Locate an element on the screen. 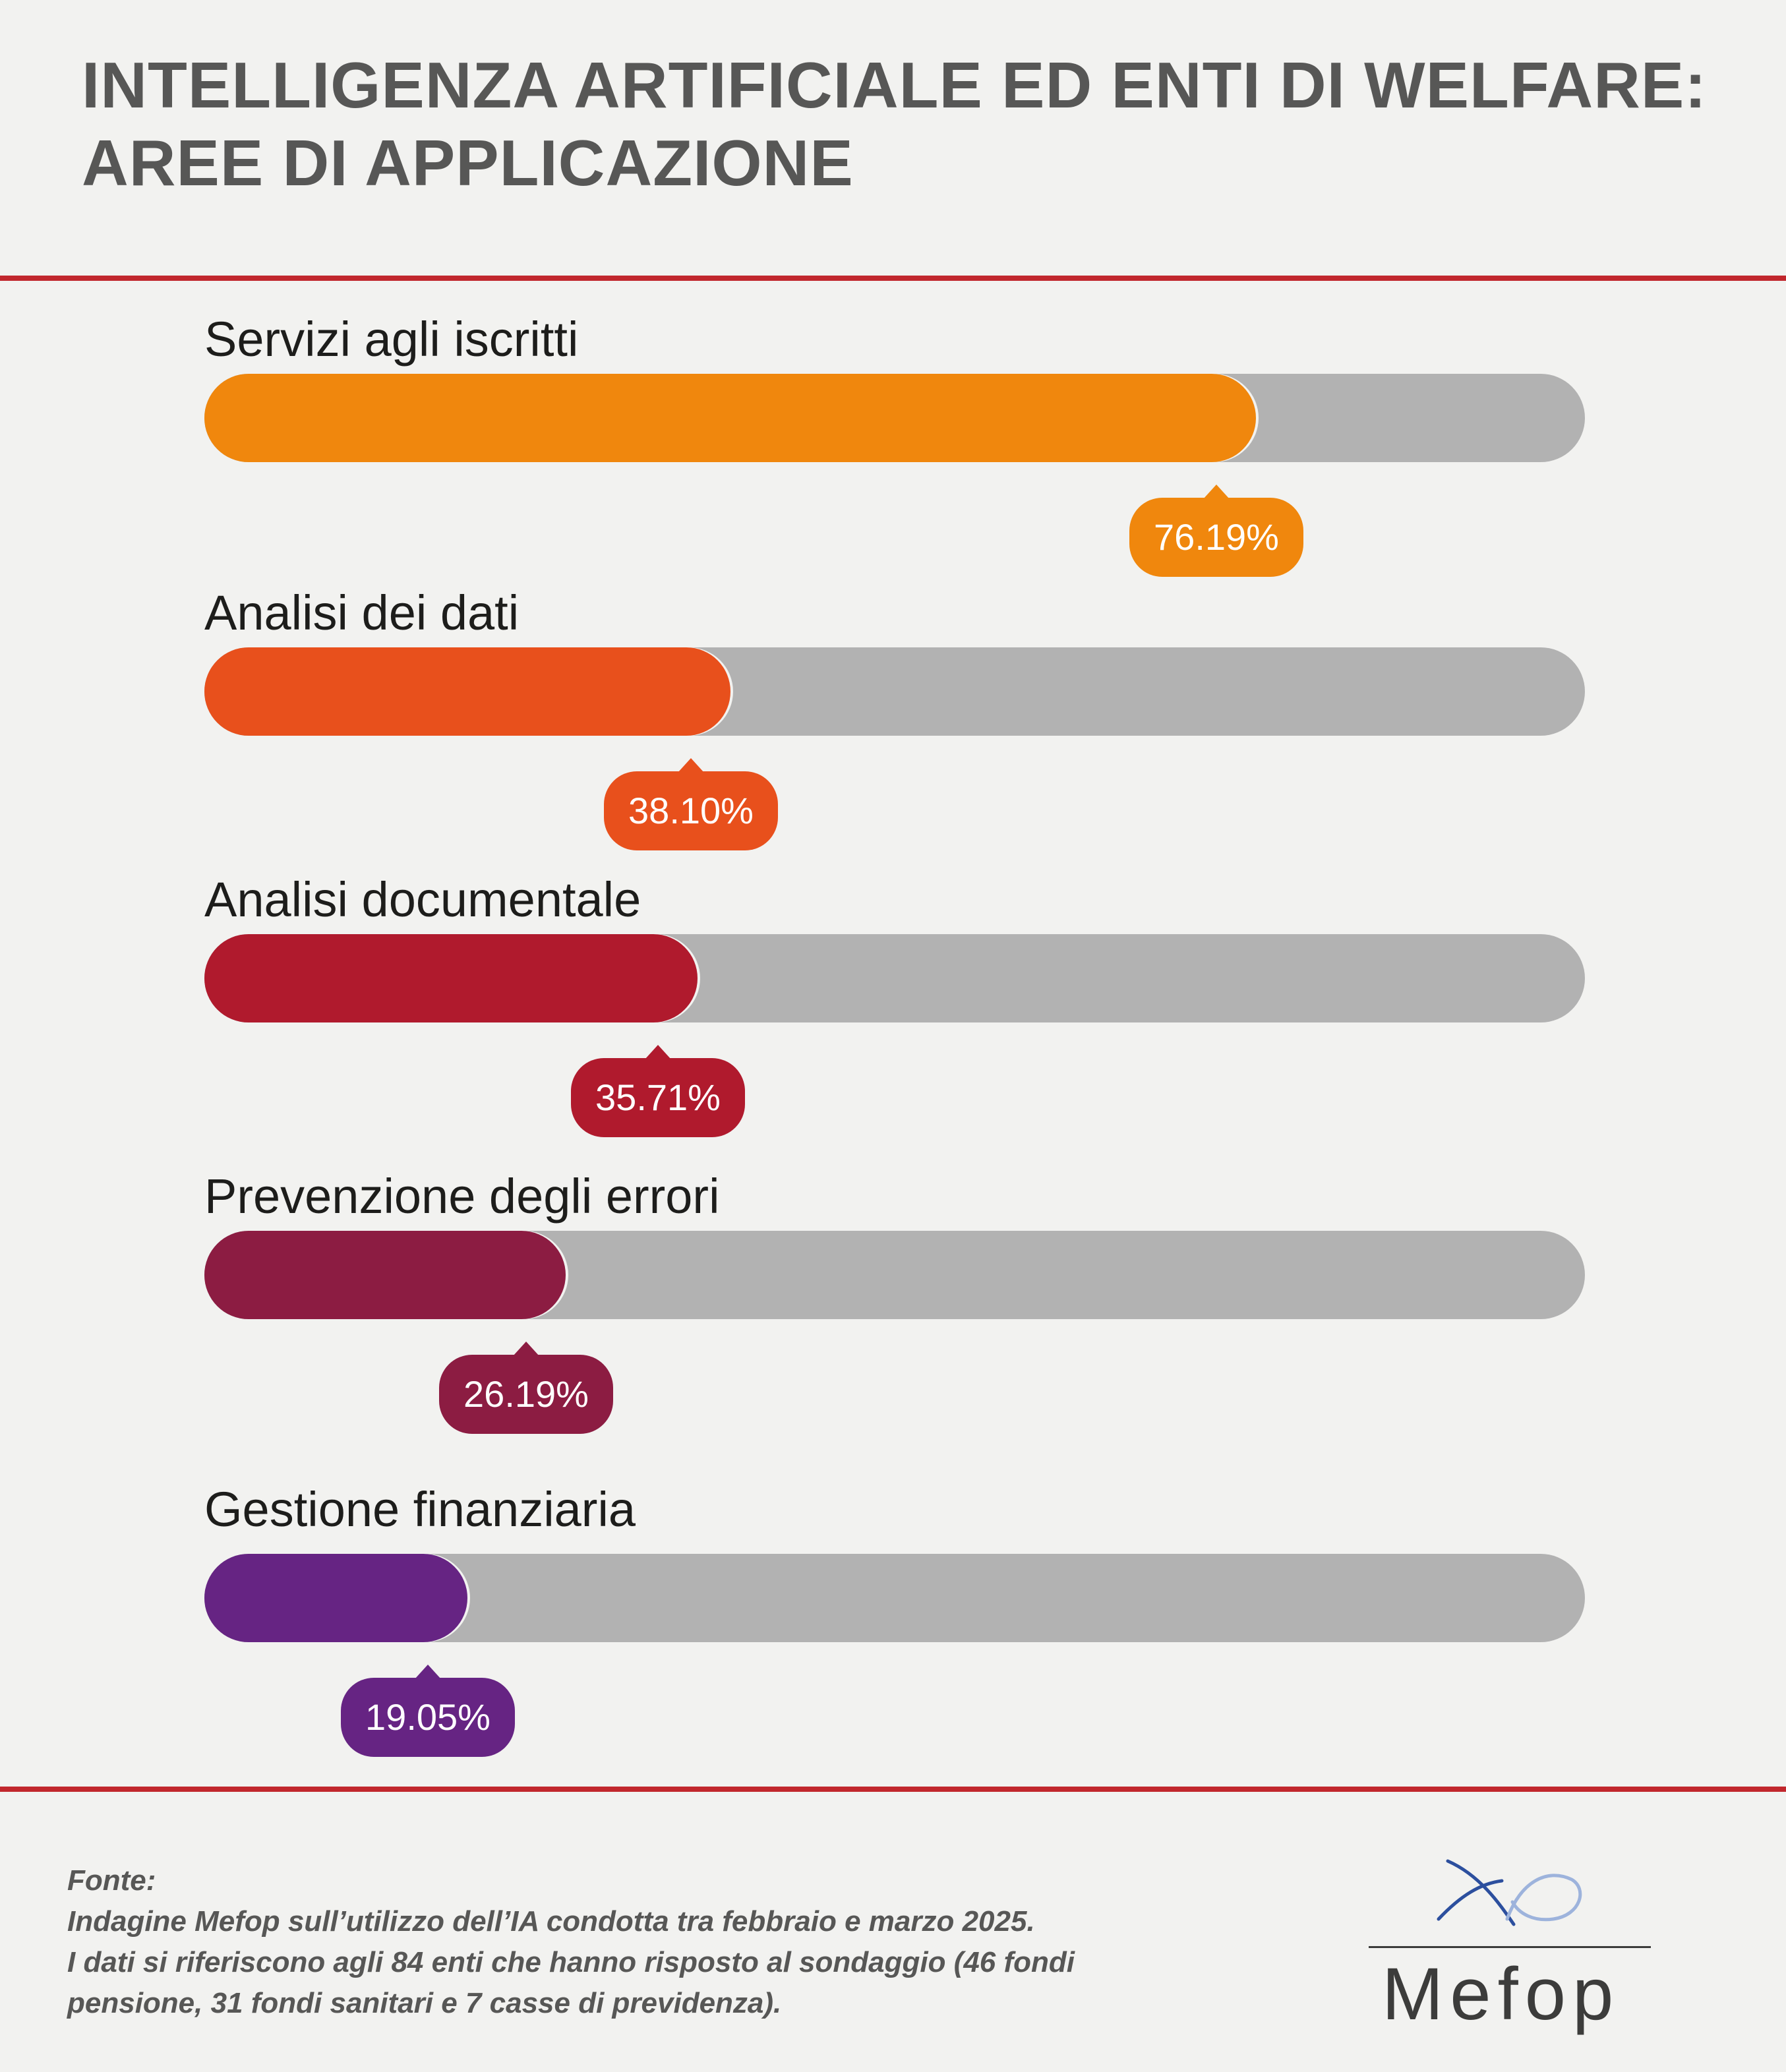 The height and width of the screenshot is (2072, 1786). data-label: 76.19% is located at coordinates (1216, 537).